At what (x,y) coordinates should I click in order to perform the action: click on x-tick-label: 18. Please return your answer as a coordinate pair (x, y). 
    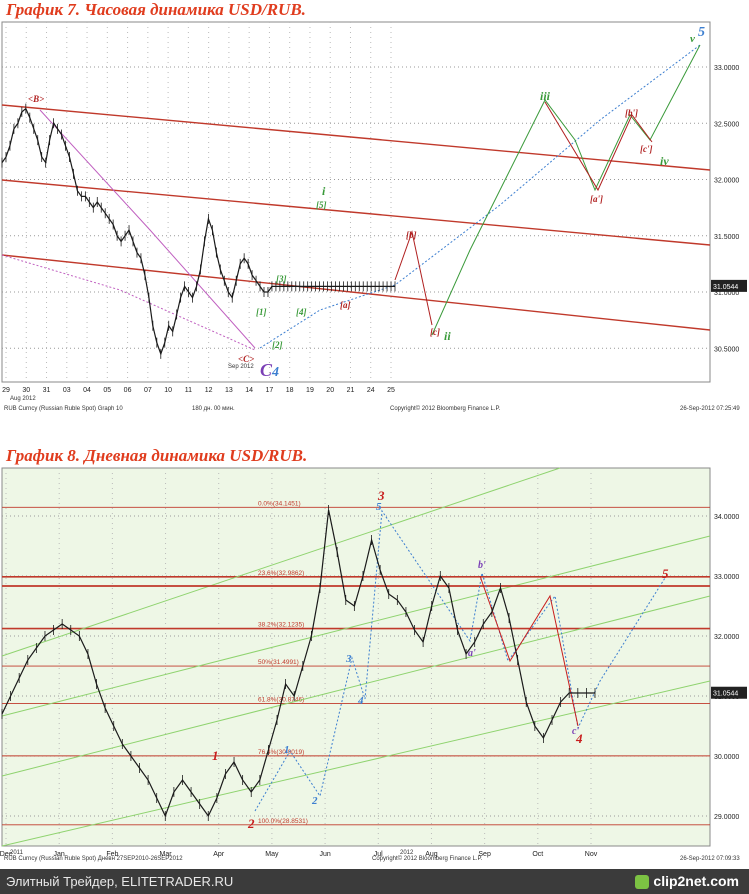
    Looking at the image, I should click on (290, 390).